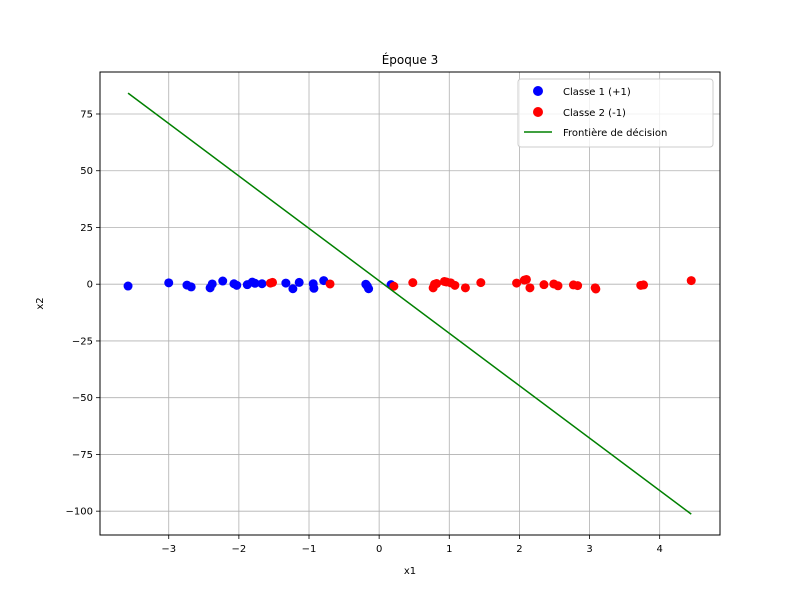 This screenshot has height=600, width=800. What do you see at coordinates (410, 571) in the screenshot?
I see `x-axis-label: x1` at bounding box center [410, 571].